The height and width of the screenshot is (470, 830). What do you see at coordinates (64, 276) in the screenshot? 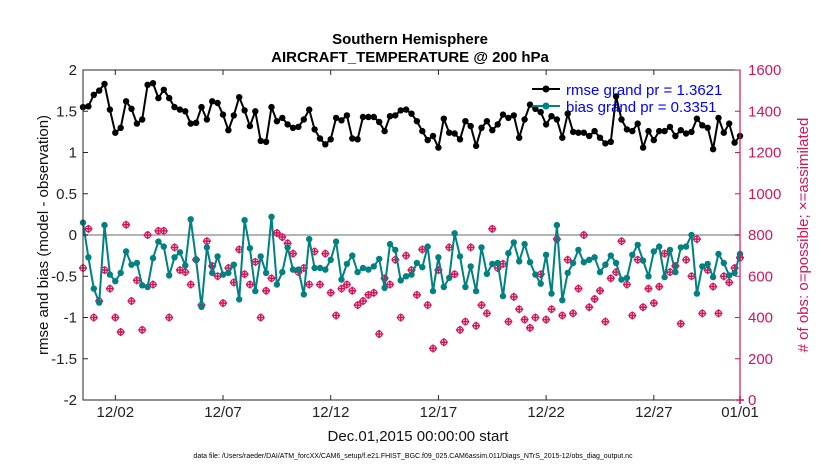
I see `y-left-tick-label: -0.5` at bounding box center [64, 276].